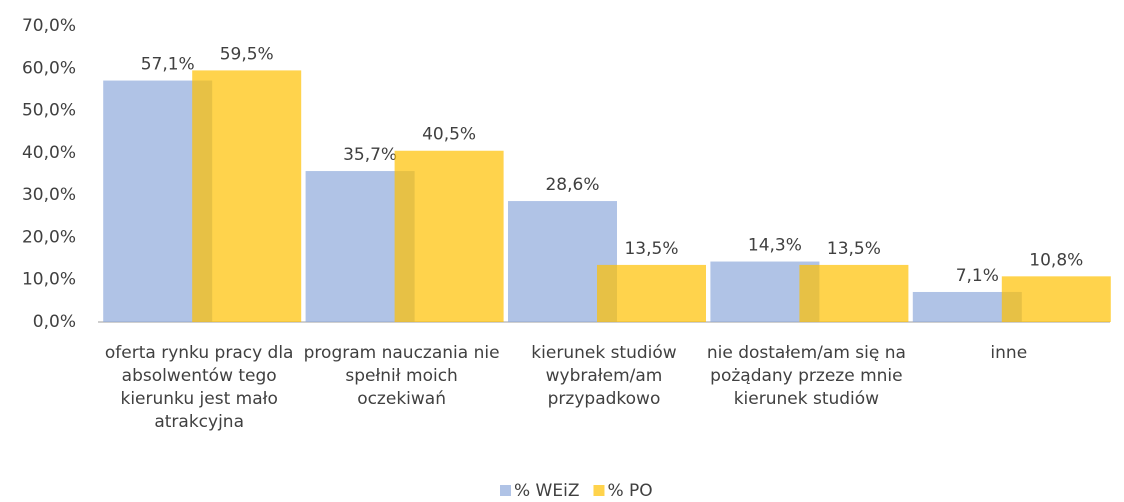  I want to click on y-tick-label: 10,0%, so click(49, 280).